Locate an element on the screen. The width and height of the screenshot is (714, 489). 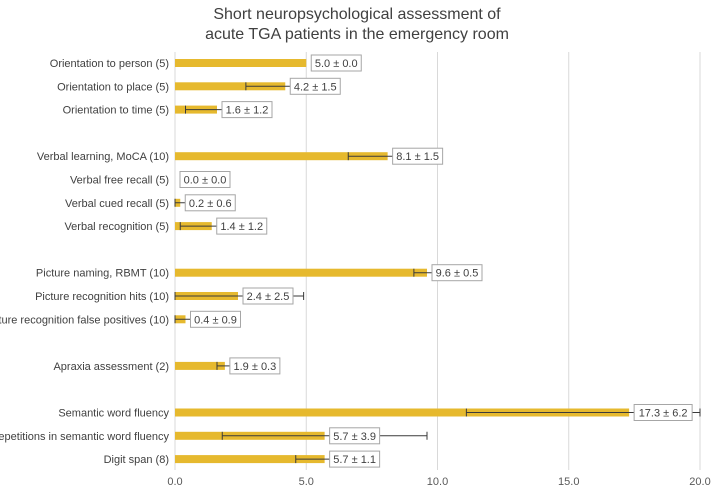
data-label: 1.6 ± 1.2 is located at coordinates (247, 110).